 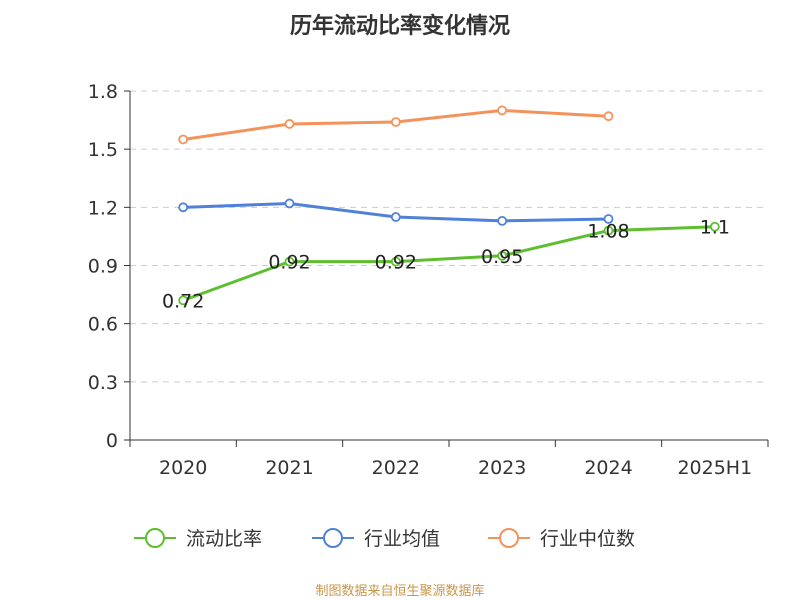 What do you see at coordinates (399, 26) in the screenshot?
I see `chart-title: 历年流动比率变化情况` at bounding box center [399, 26].